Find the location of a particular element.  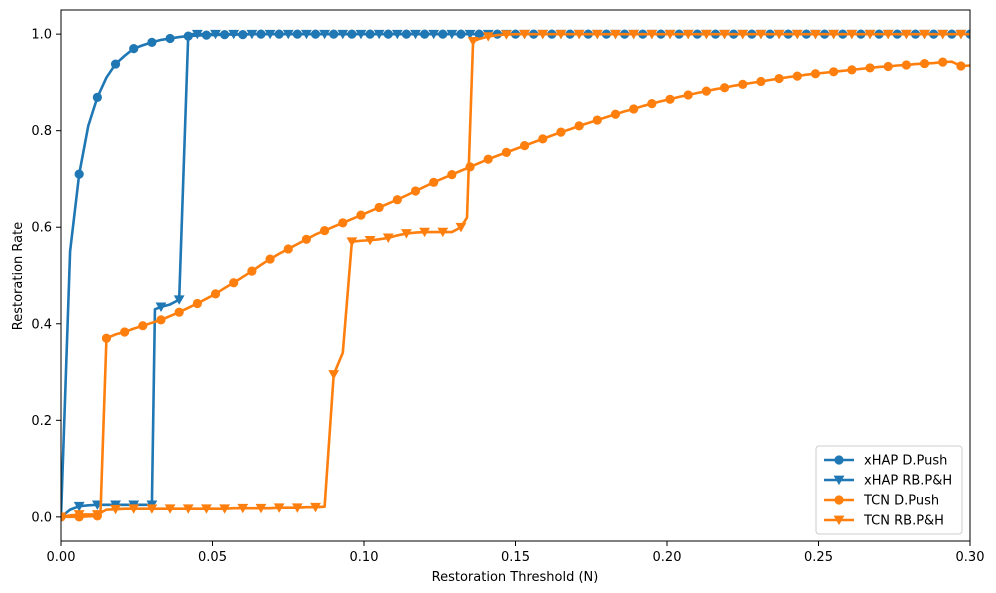

y-tick-label: 0.8 is located at coordinates (41, 131).